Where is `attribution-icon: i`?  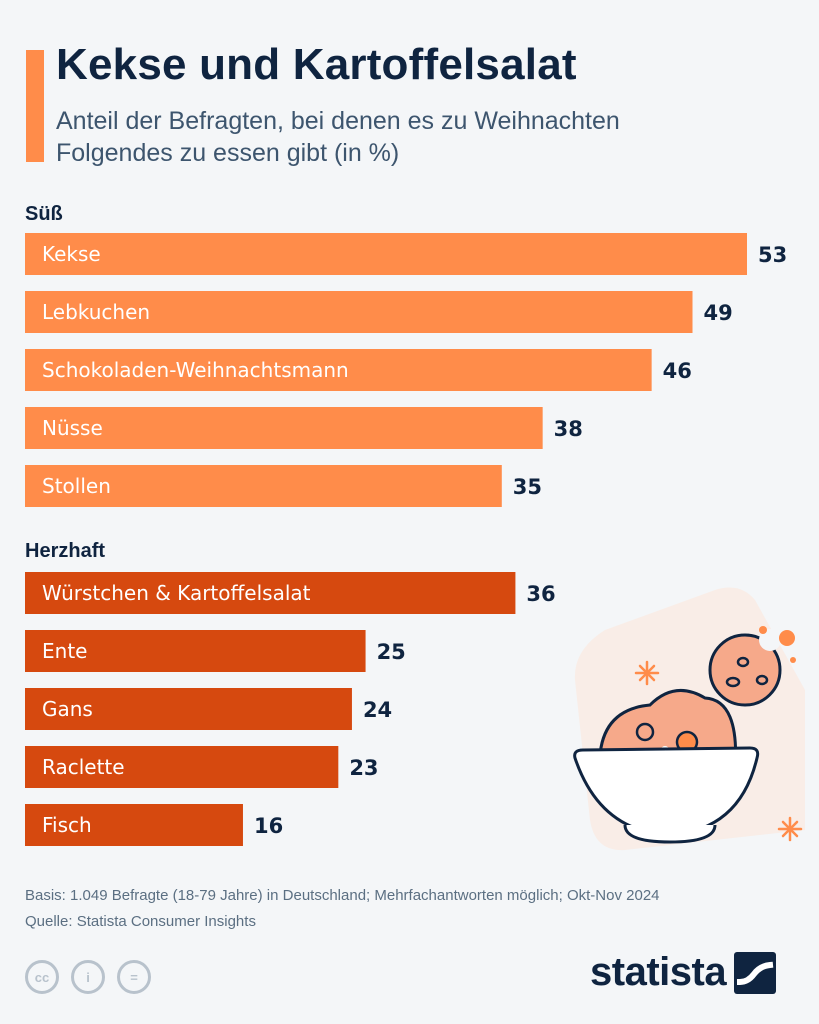 attribution-icon: i is located at coordinates (88, 977).